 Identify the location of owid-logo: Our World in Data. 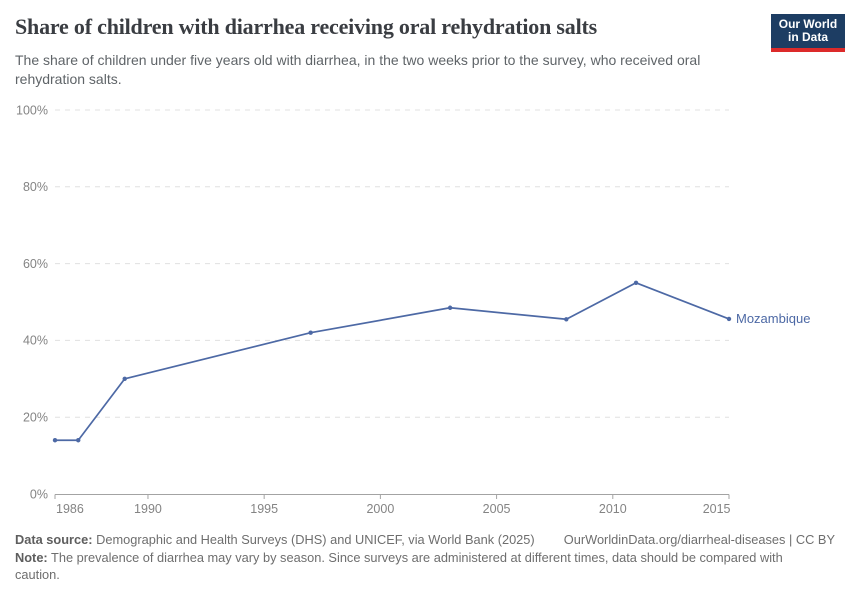
(808, 33).